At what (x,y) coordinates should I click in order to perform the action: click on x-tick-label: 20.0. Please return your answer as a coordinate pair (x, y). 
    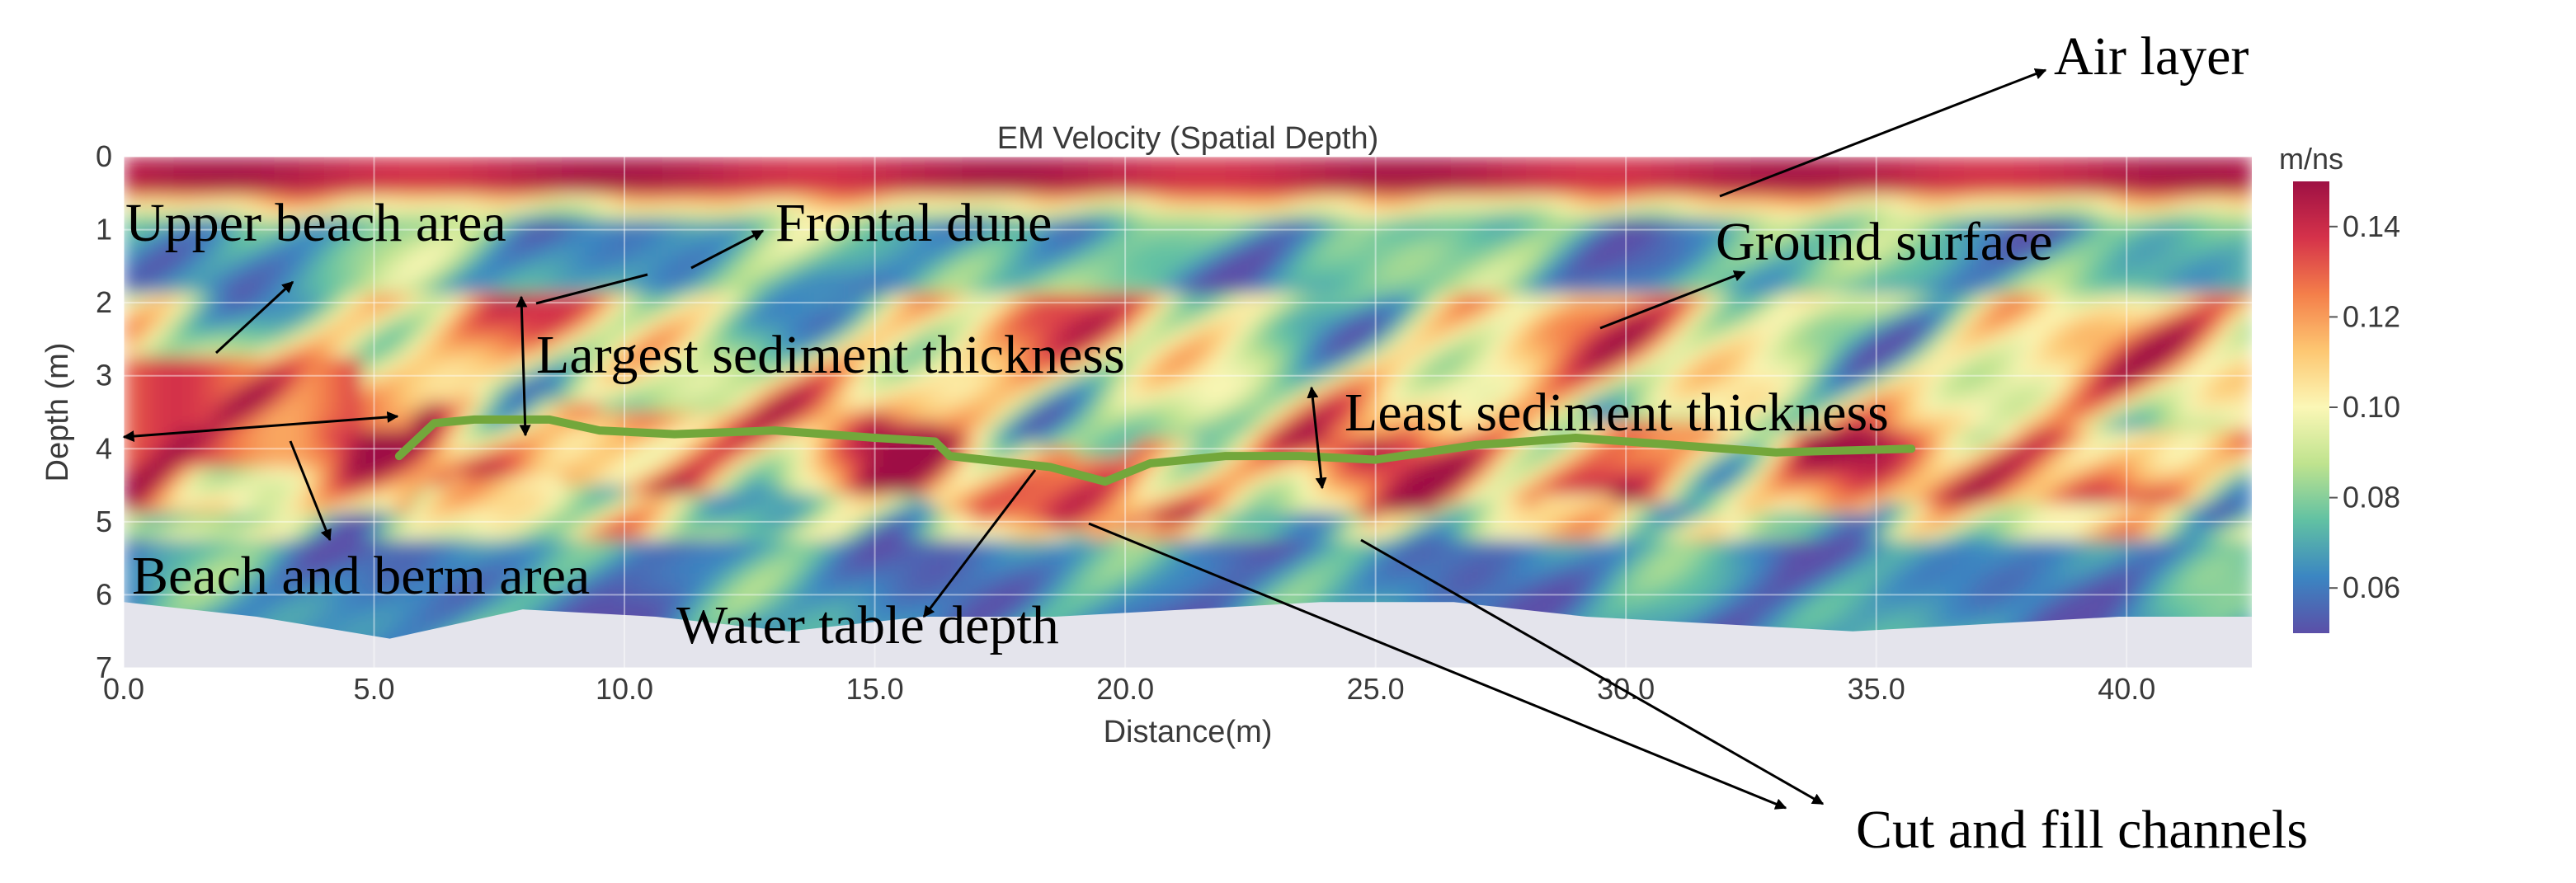
    Looking at the image, I should click on (1125, 689).